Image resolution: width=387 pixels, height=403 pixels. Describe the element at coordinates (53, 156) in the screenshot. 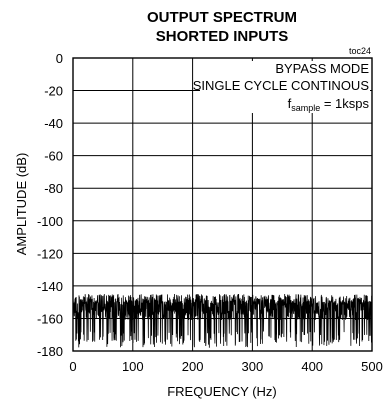

I see `y-tick-label: -60` at that location.